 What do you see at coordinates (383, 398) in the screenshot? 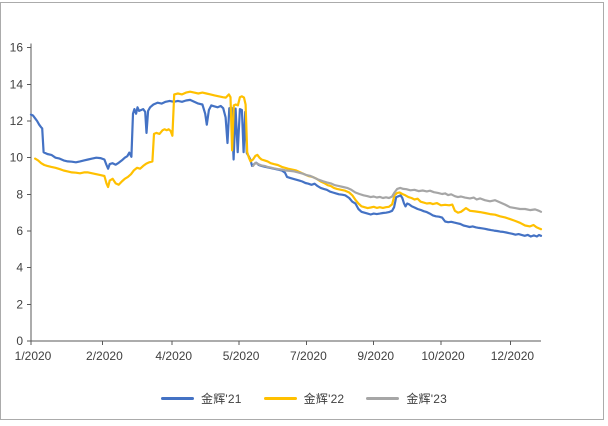
I see `legend-line-swatch-gray` at bounding box center [383, 398].